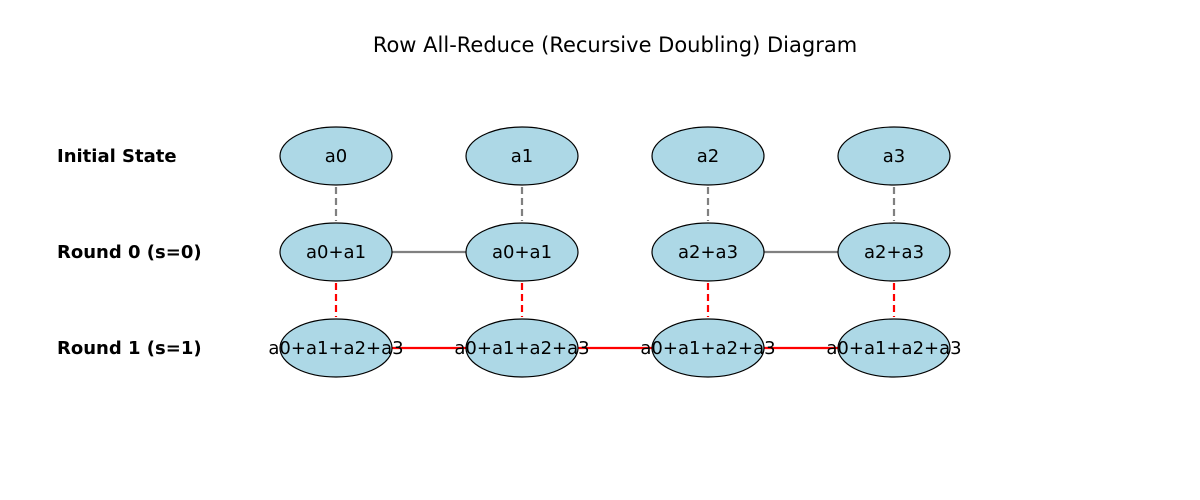  I want to click on node-r0-c1: a1, so click(522, 156).